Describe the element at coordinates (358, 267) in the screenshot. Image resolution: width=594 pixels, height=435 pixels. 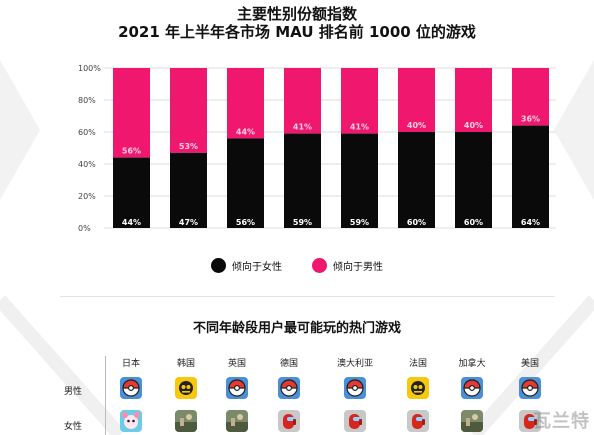
I see `legend-label-male: 倾向于男性` at that location.